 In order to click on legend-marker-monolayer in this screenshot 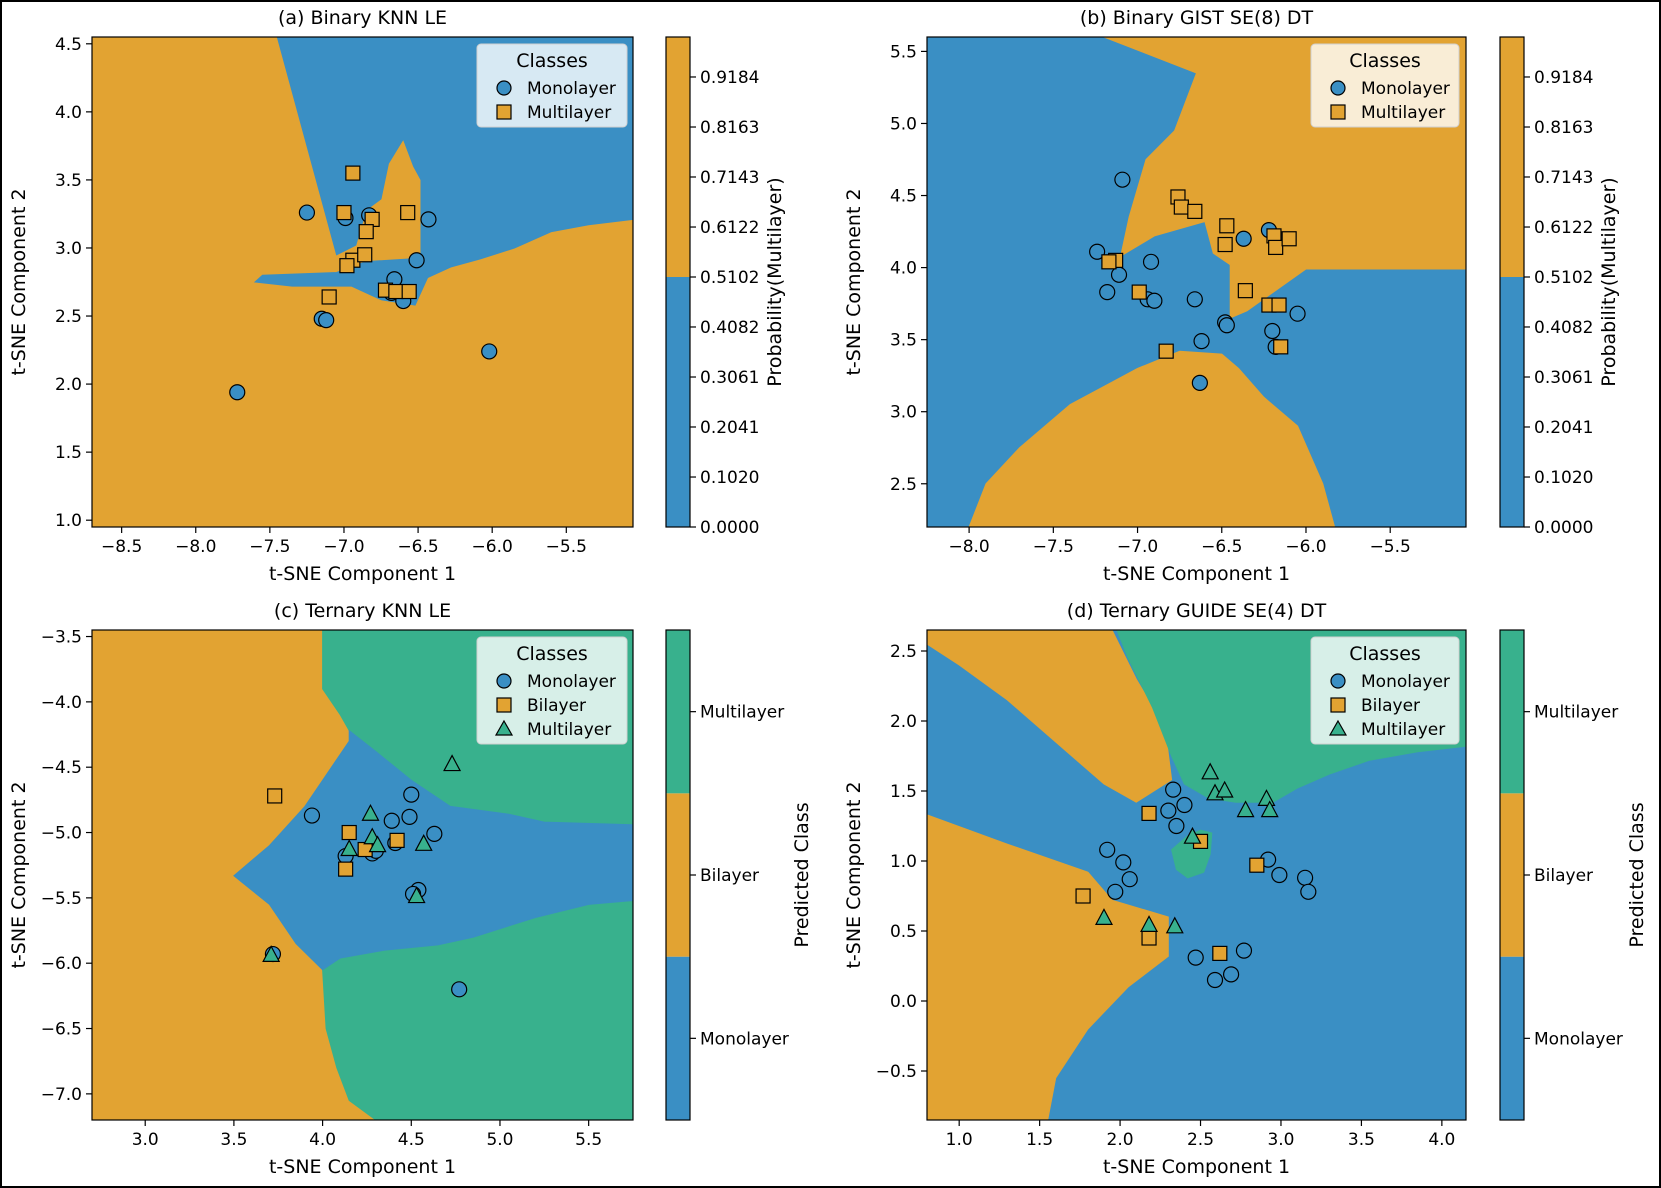, I will do `click(1338, 88)`.